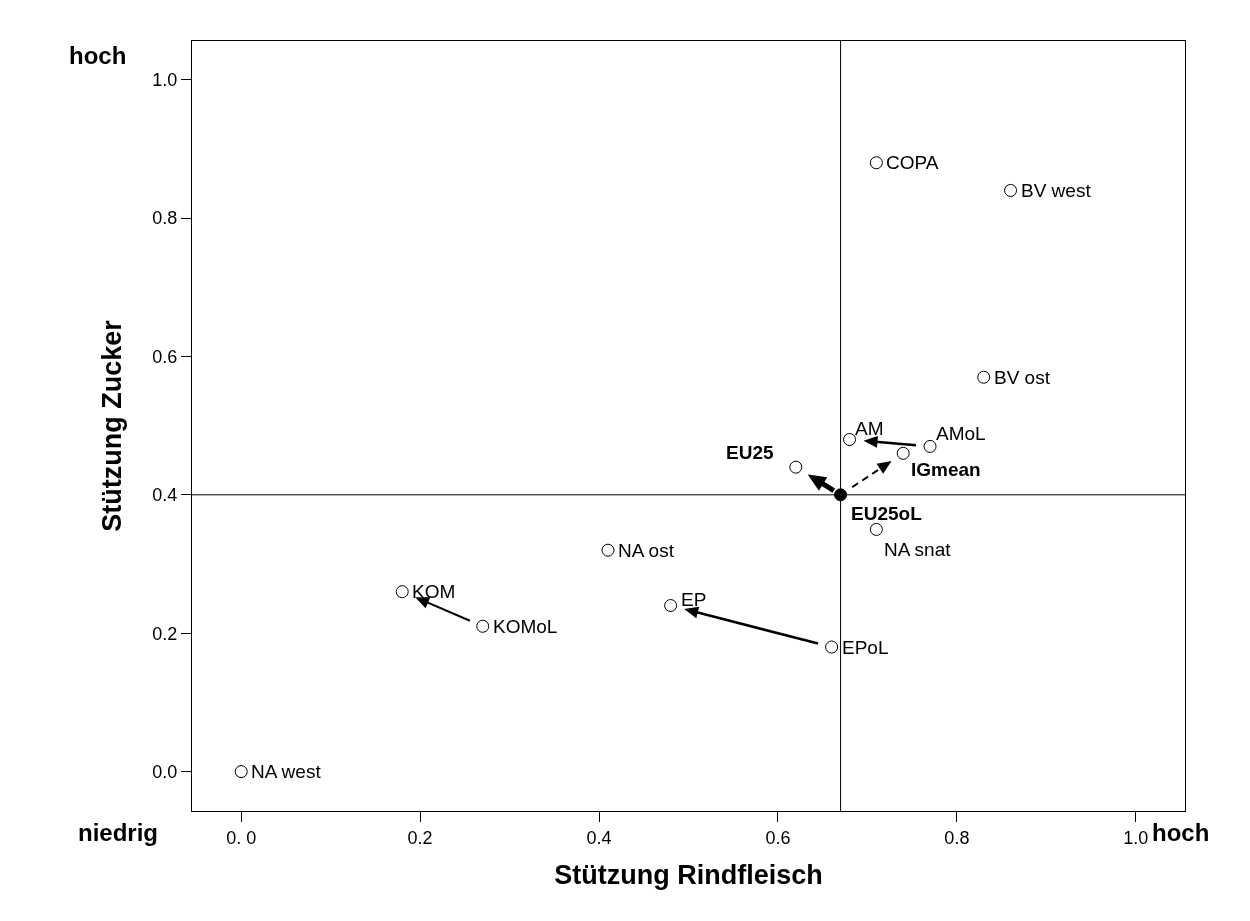 The image size is (1250, 921). What do you see at coordinates (865, 647) in the screenshot?
I see `annotation: EPoL` at bounding box center [865, 647].